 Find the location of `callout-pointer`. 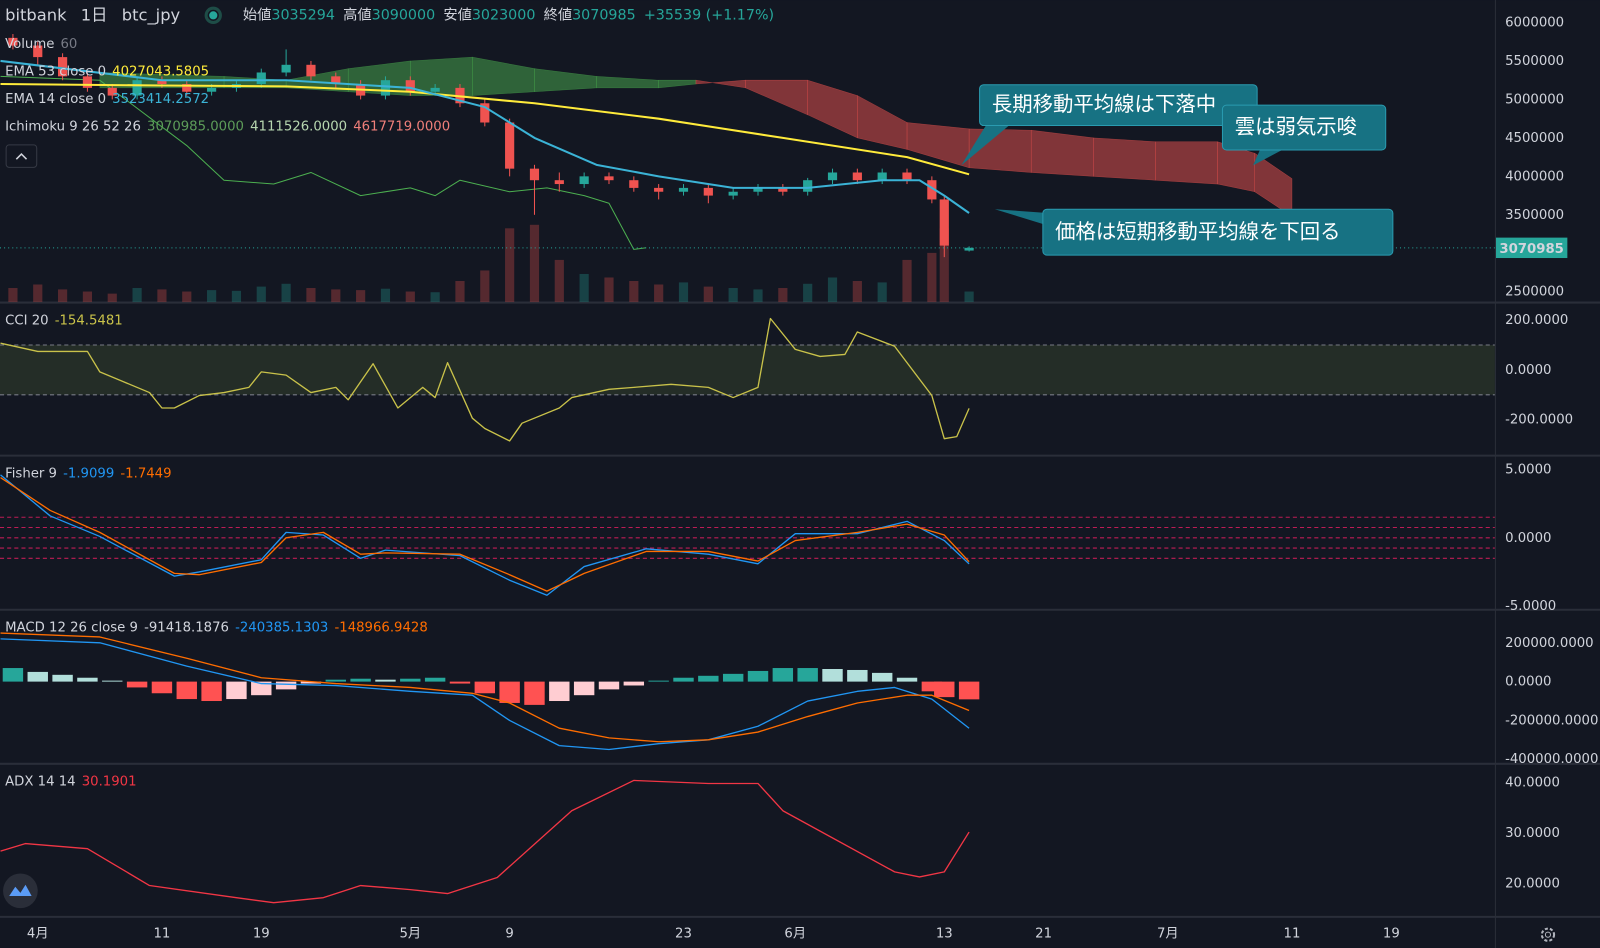

callout-pointer is located at coordinates (986, 144).